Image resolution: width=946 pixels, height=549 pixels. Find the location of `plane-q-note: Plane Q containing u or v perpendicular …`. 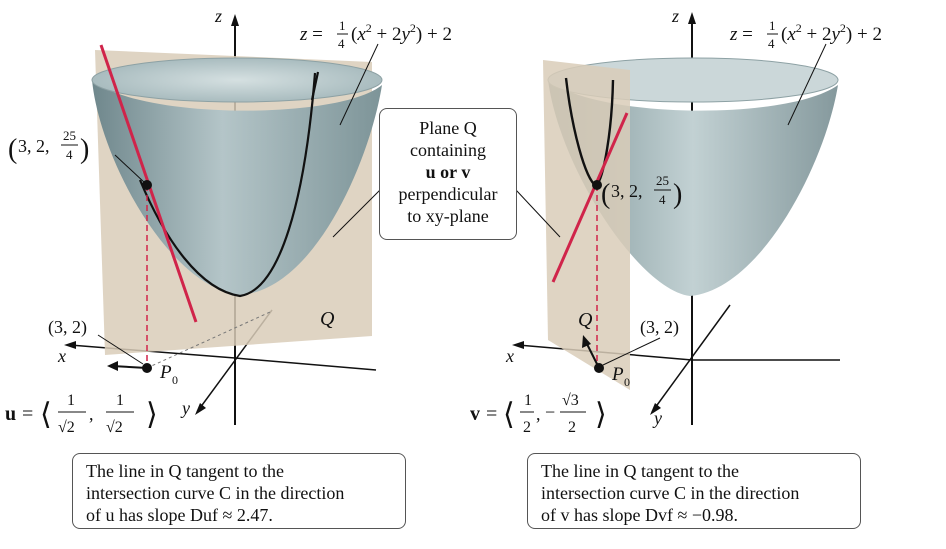

plane-q-note: Plane Q containing u or v perpendicular … is located at coordinates (448, 174).